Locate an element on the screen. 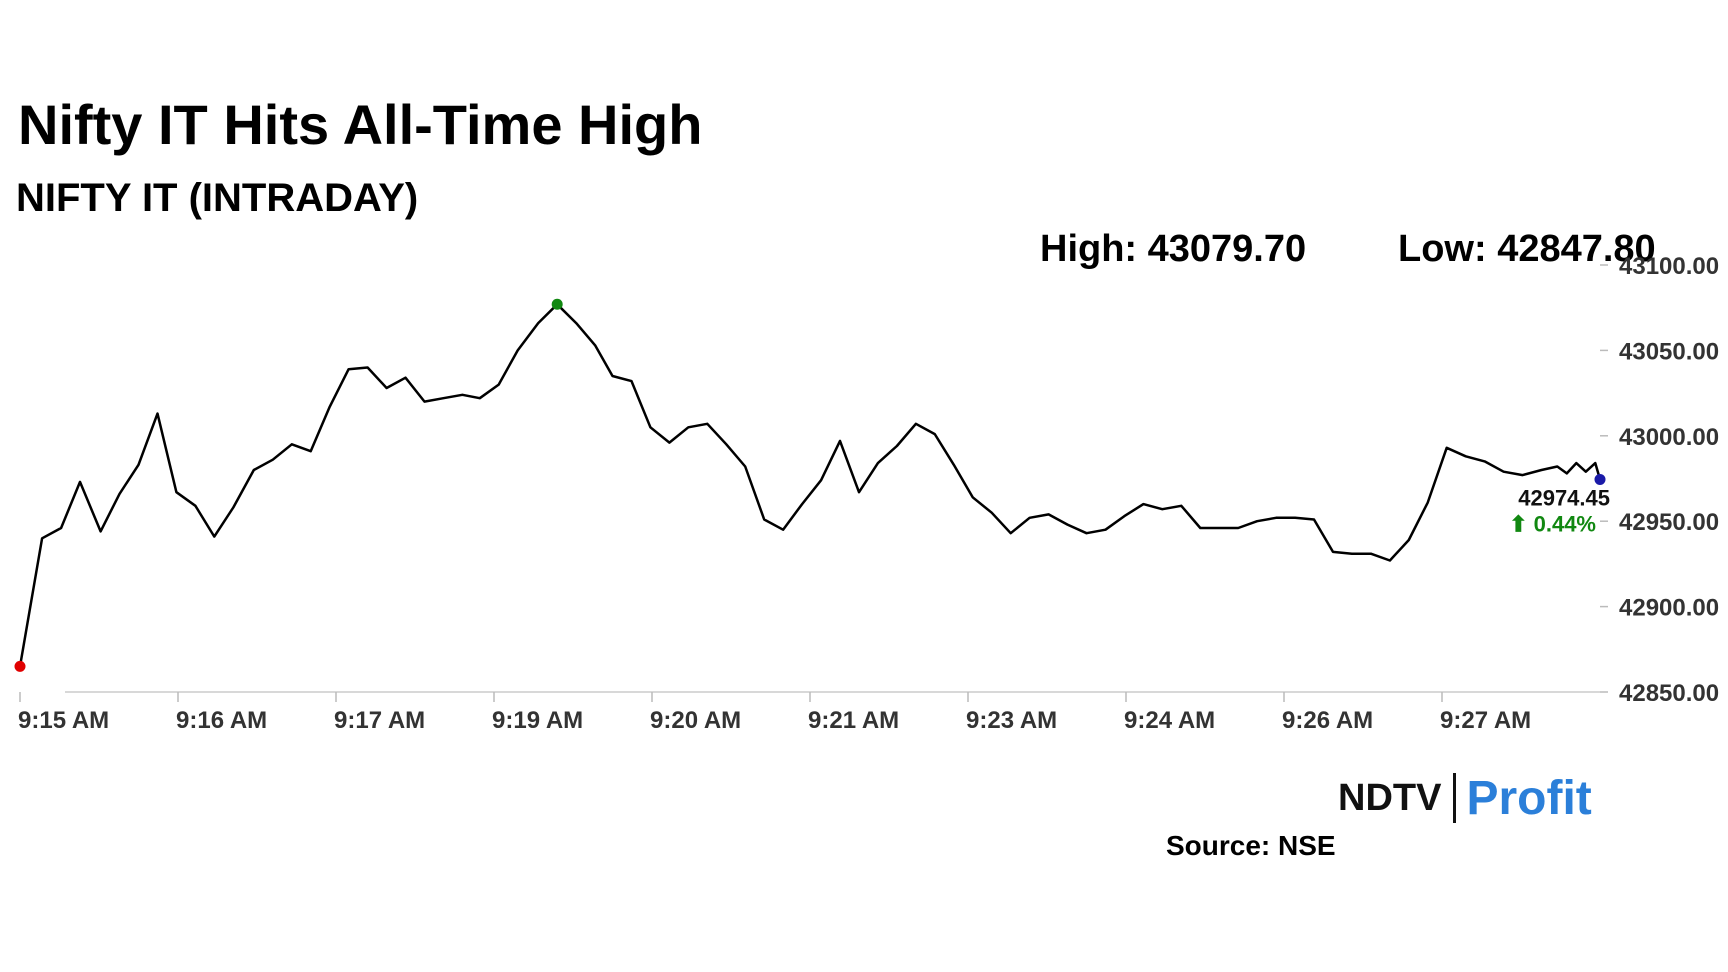  y-tick-label: 43000.00 is located at coordinates (1669, 437).